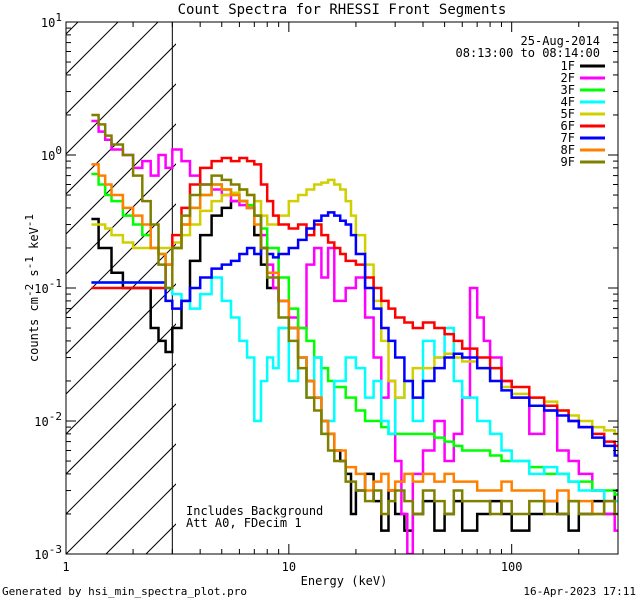  Describe the element at coordinates (568, 150) in the screenshot. I see `legend-label-8F: 8F` at that location.